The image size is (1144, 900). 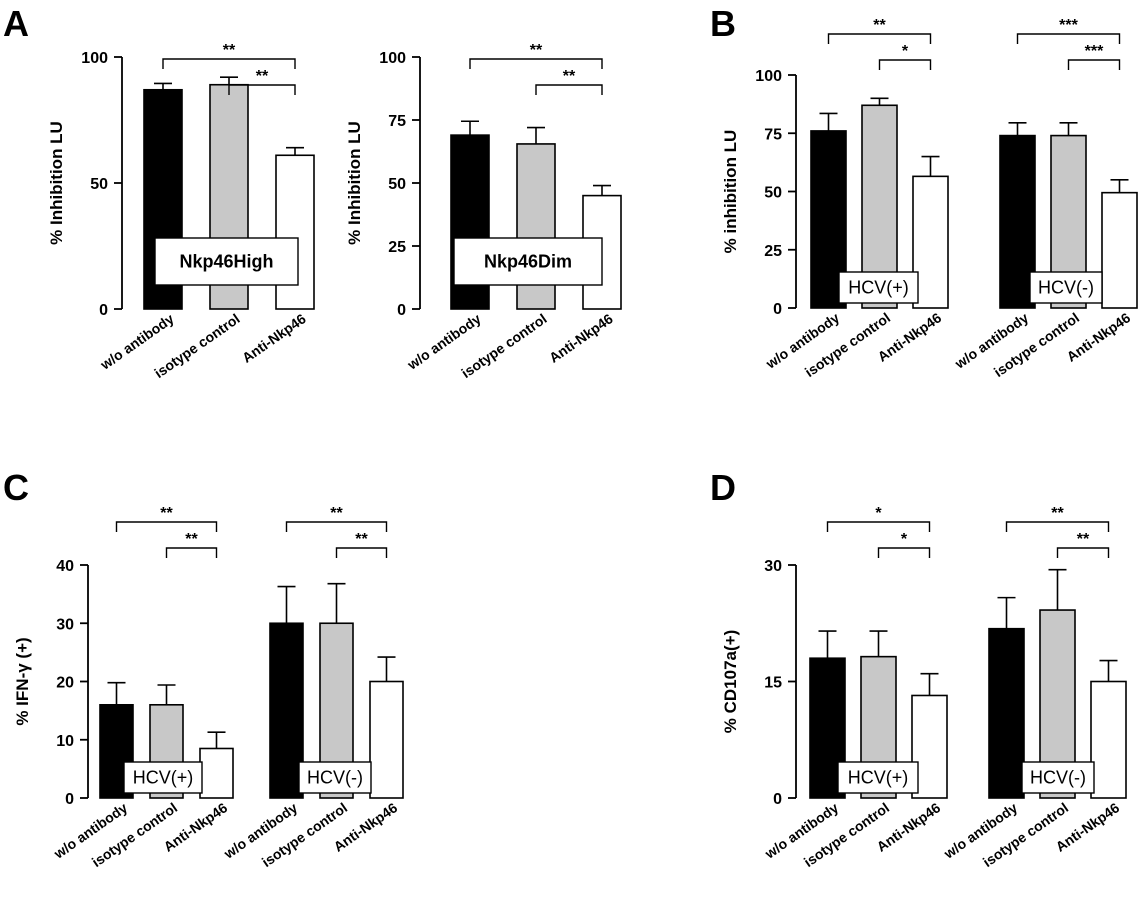 I want to click on group-label: Nkp46Dim, so click(x=528, y=262).